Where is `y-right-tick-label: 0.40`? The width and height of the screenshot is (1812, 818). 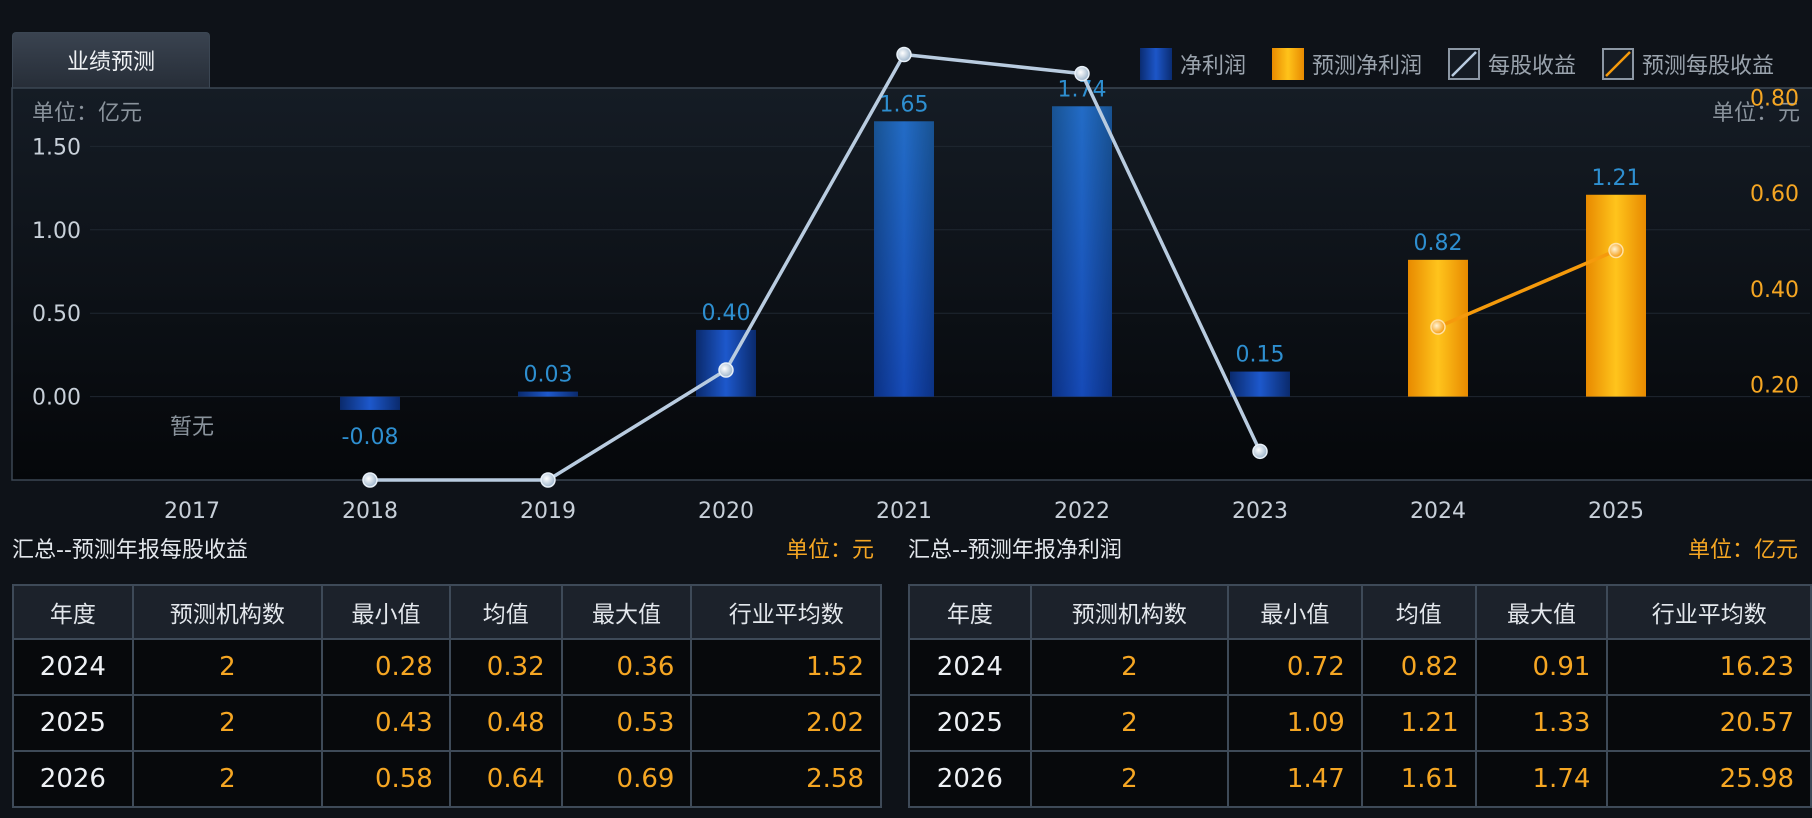 y-right-tick-label: 0.40 is located at coordinates (1774, 290).